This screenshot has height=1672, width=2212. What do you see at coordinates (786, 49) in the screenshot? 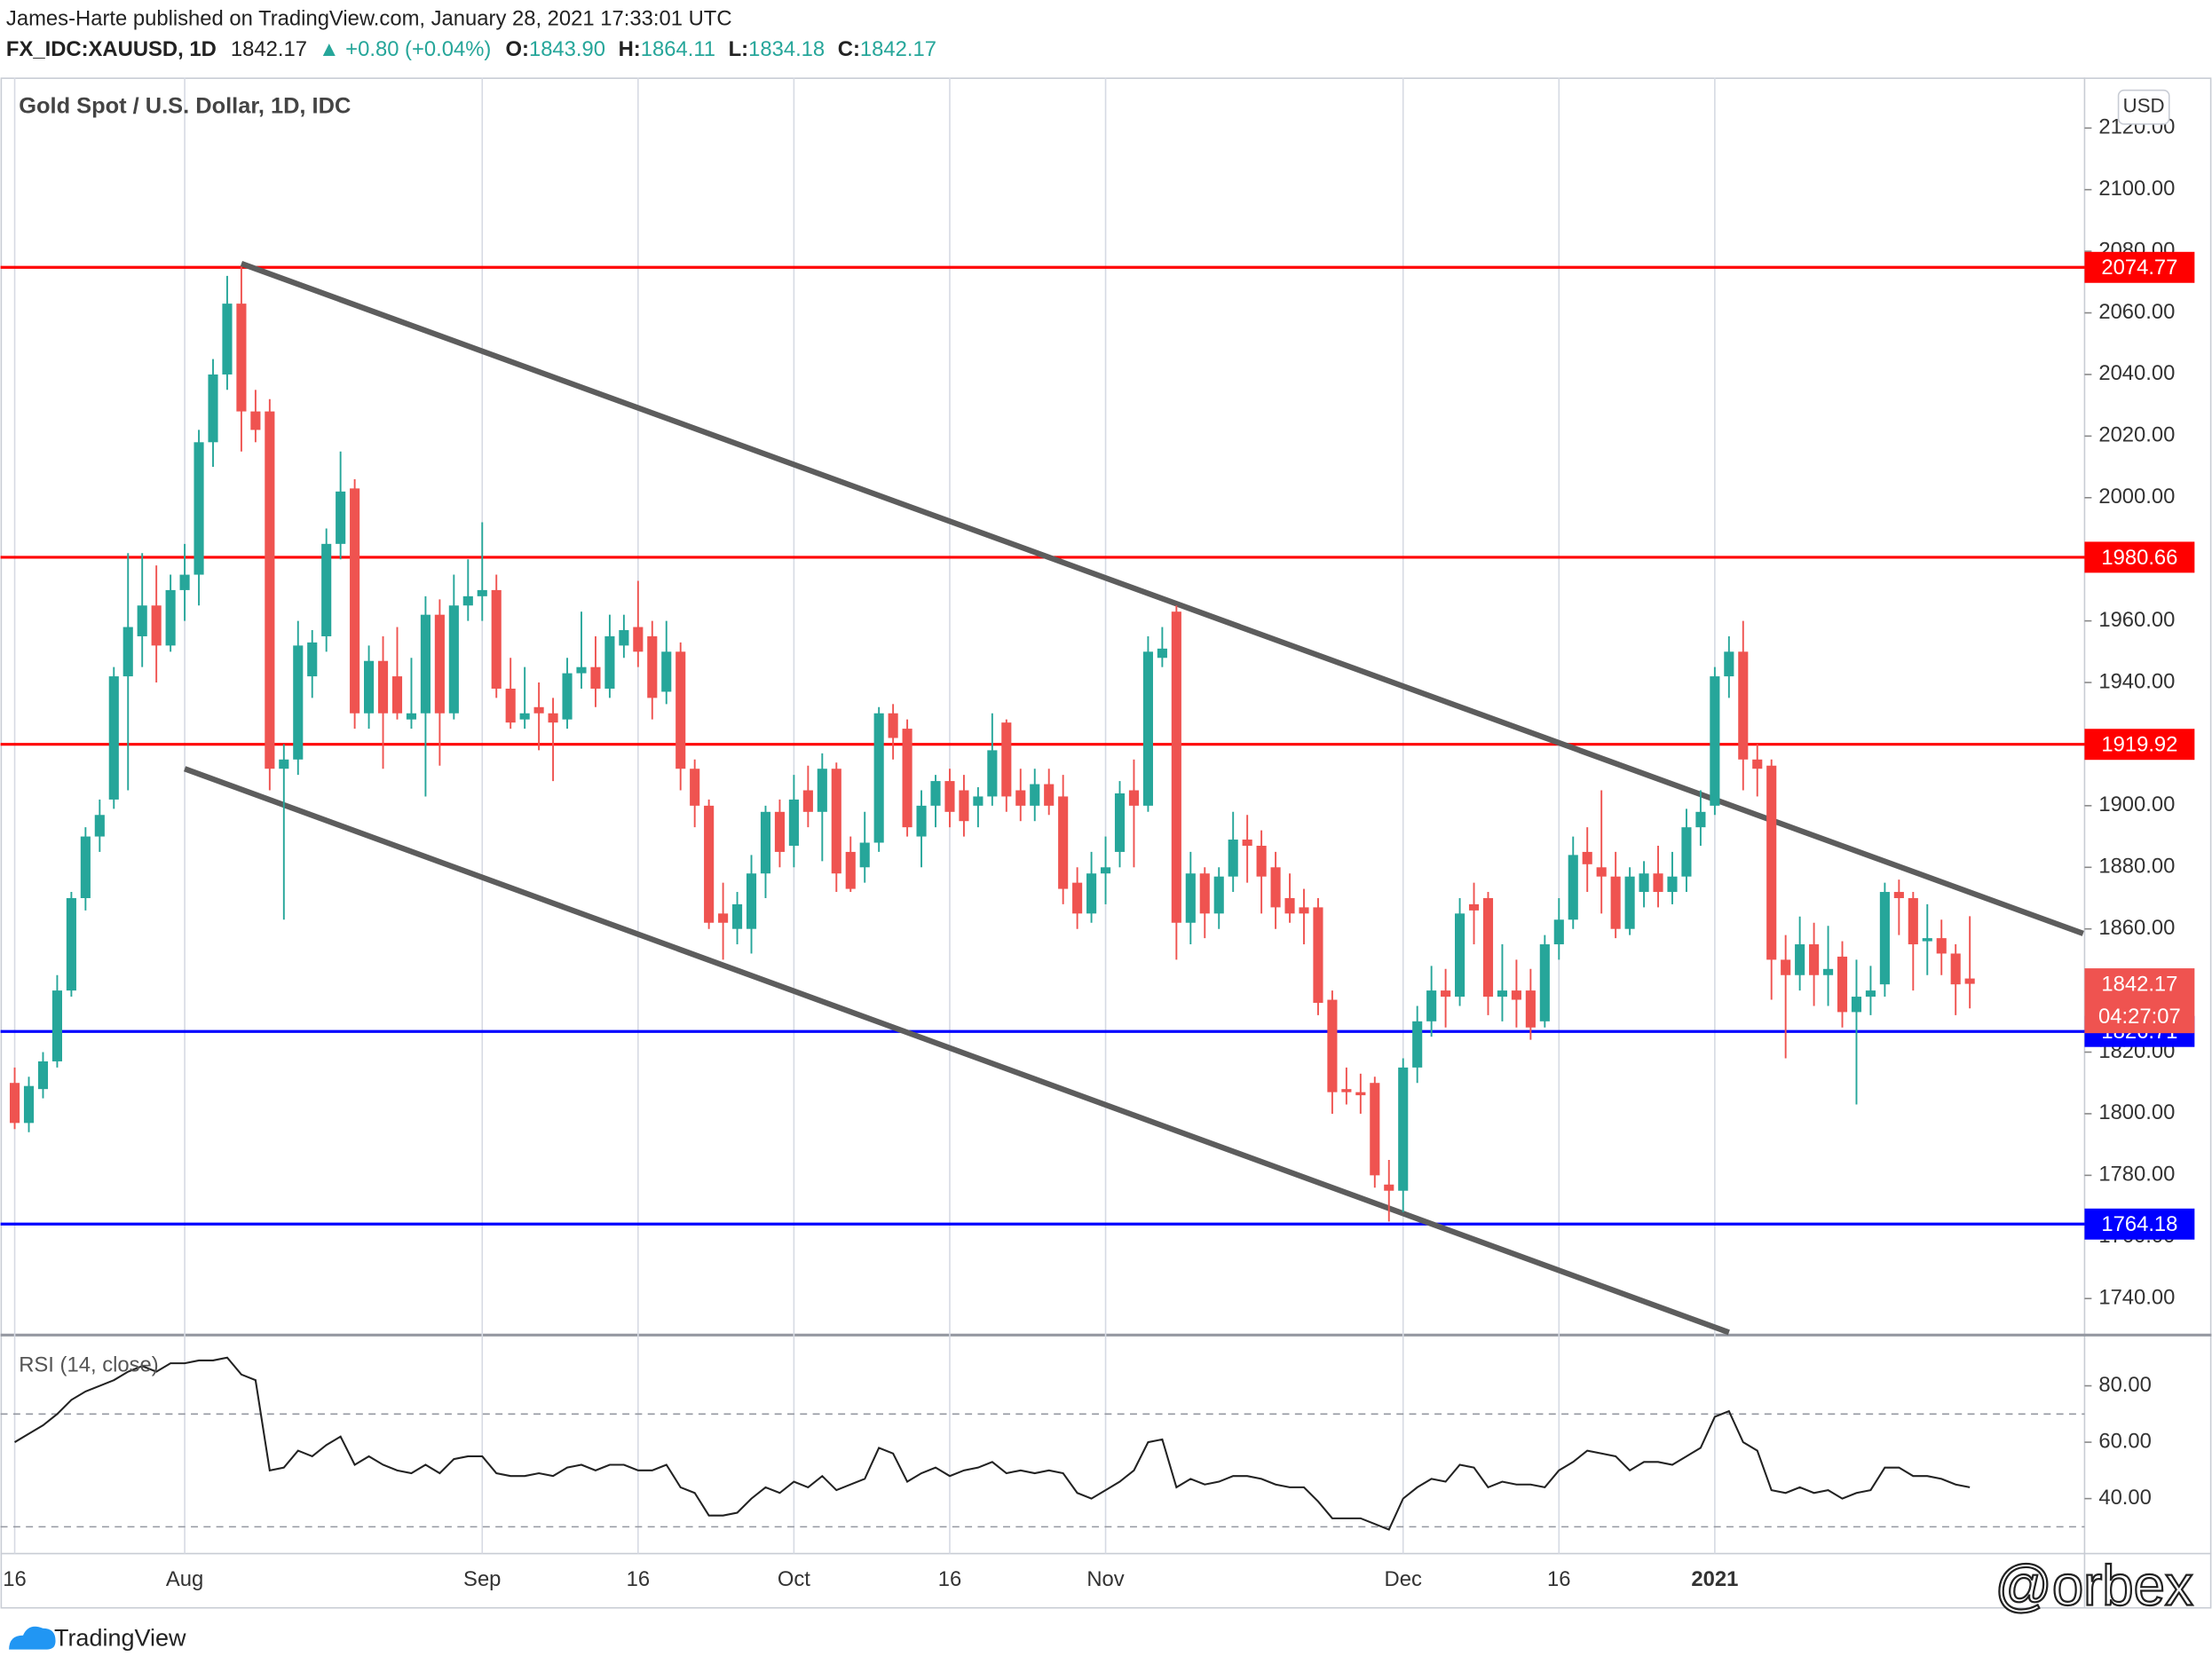
I see `l-value: 1834.18` at bounding box center [786, 49].